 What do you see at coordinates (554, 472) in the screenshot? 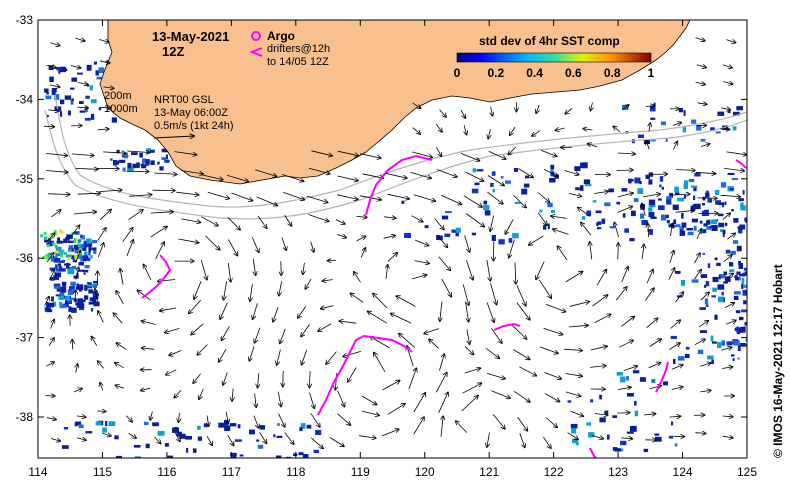
I see `lon-tick-label: 122` at bounding box center [554, 472].